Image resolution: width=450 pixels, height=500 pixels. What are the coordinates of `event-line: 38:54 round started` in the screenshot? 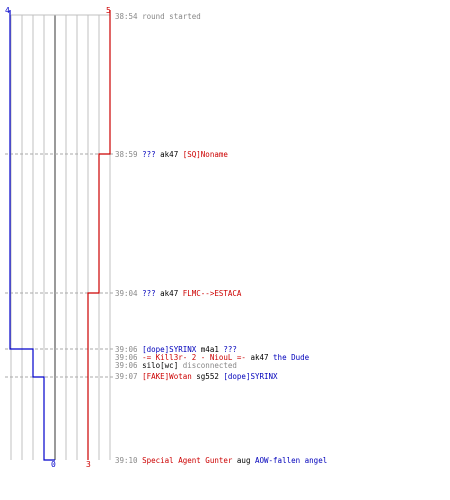 It's located at (158, 16).